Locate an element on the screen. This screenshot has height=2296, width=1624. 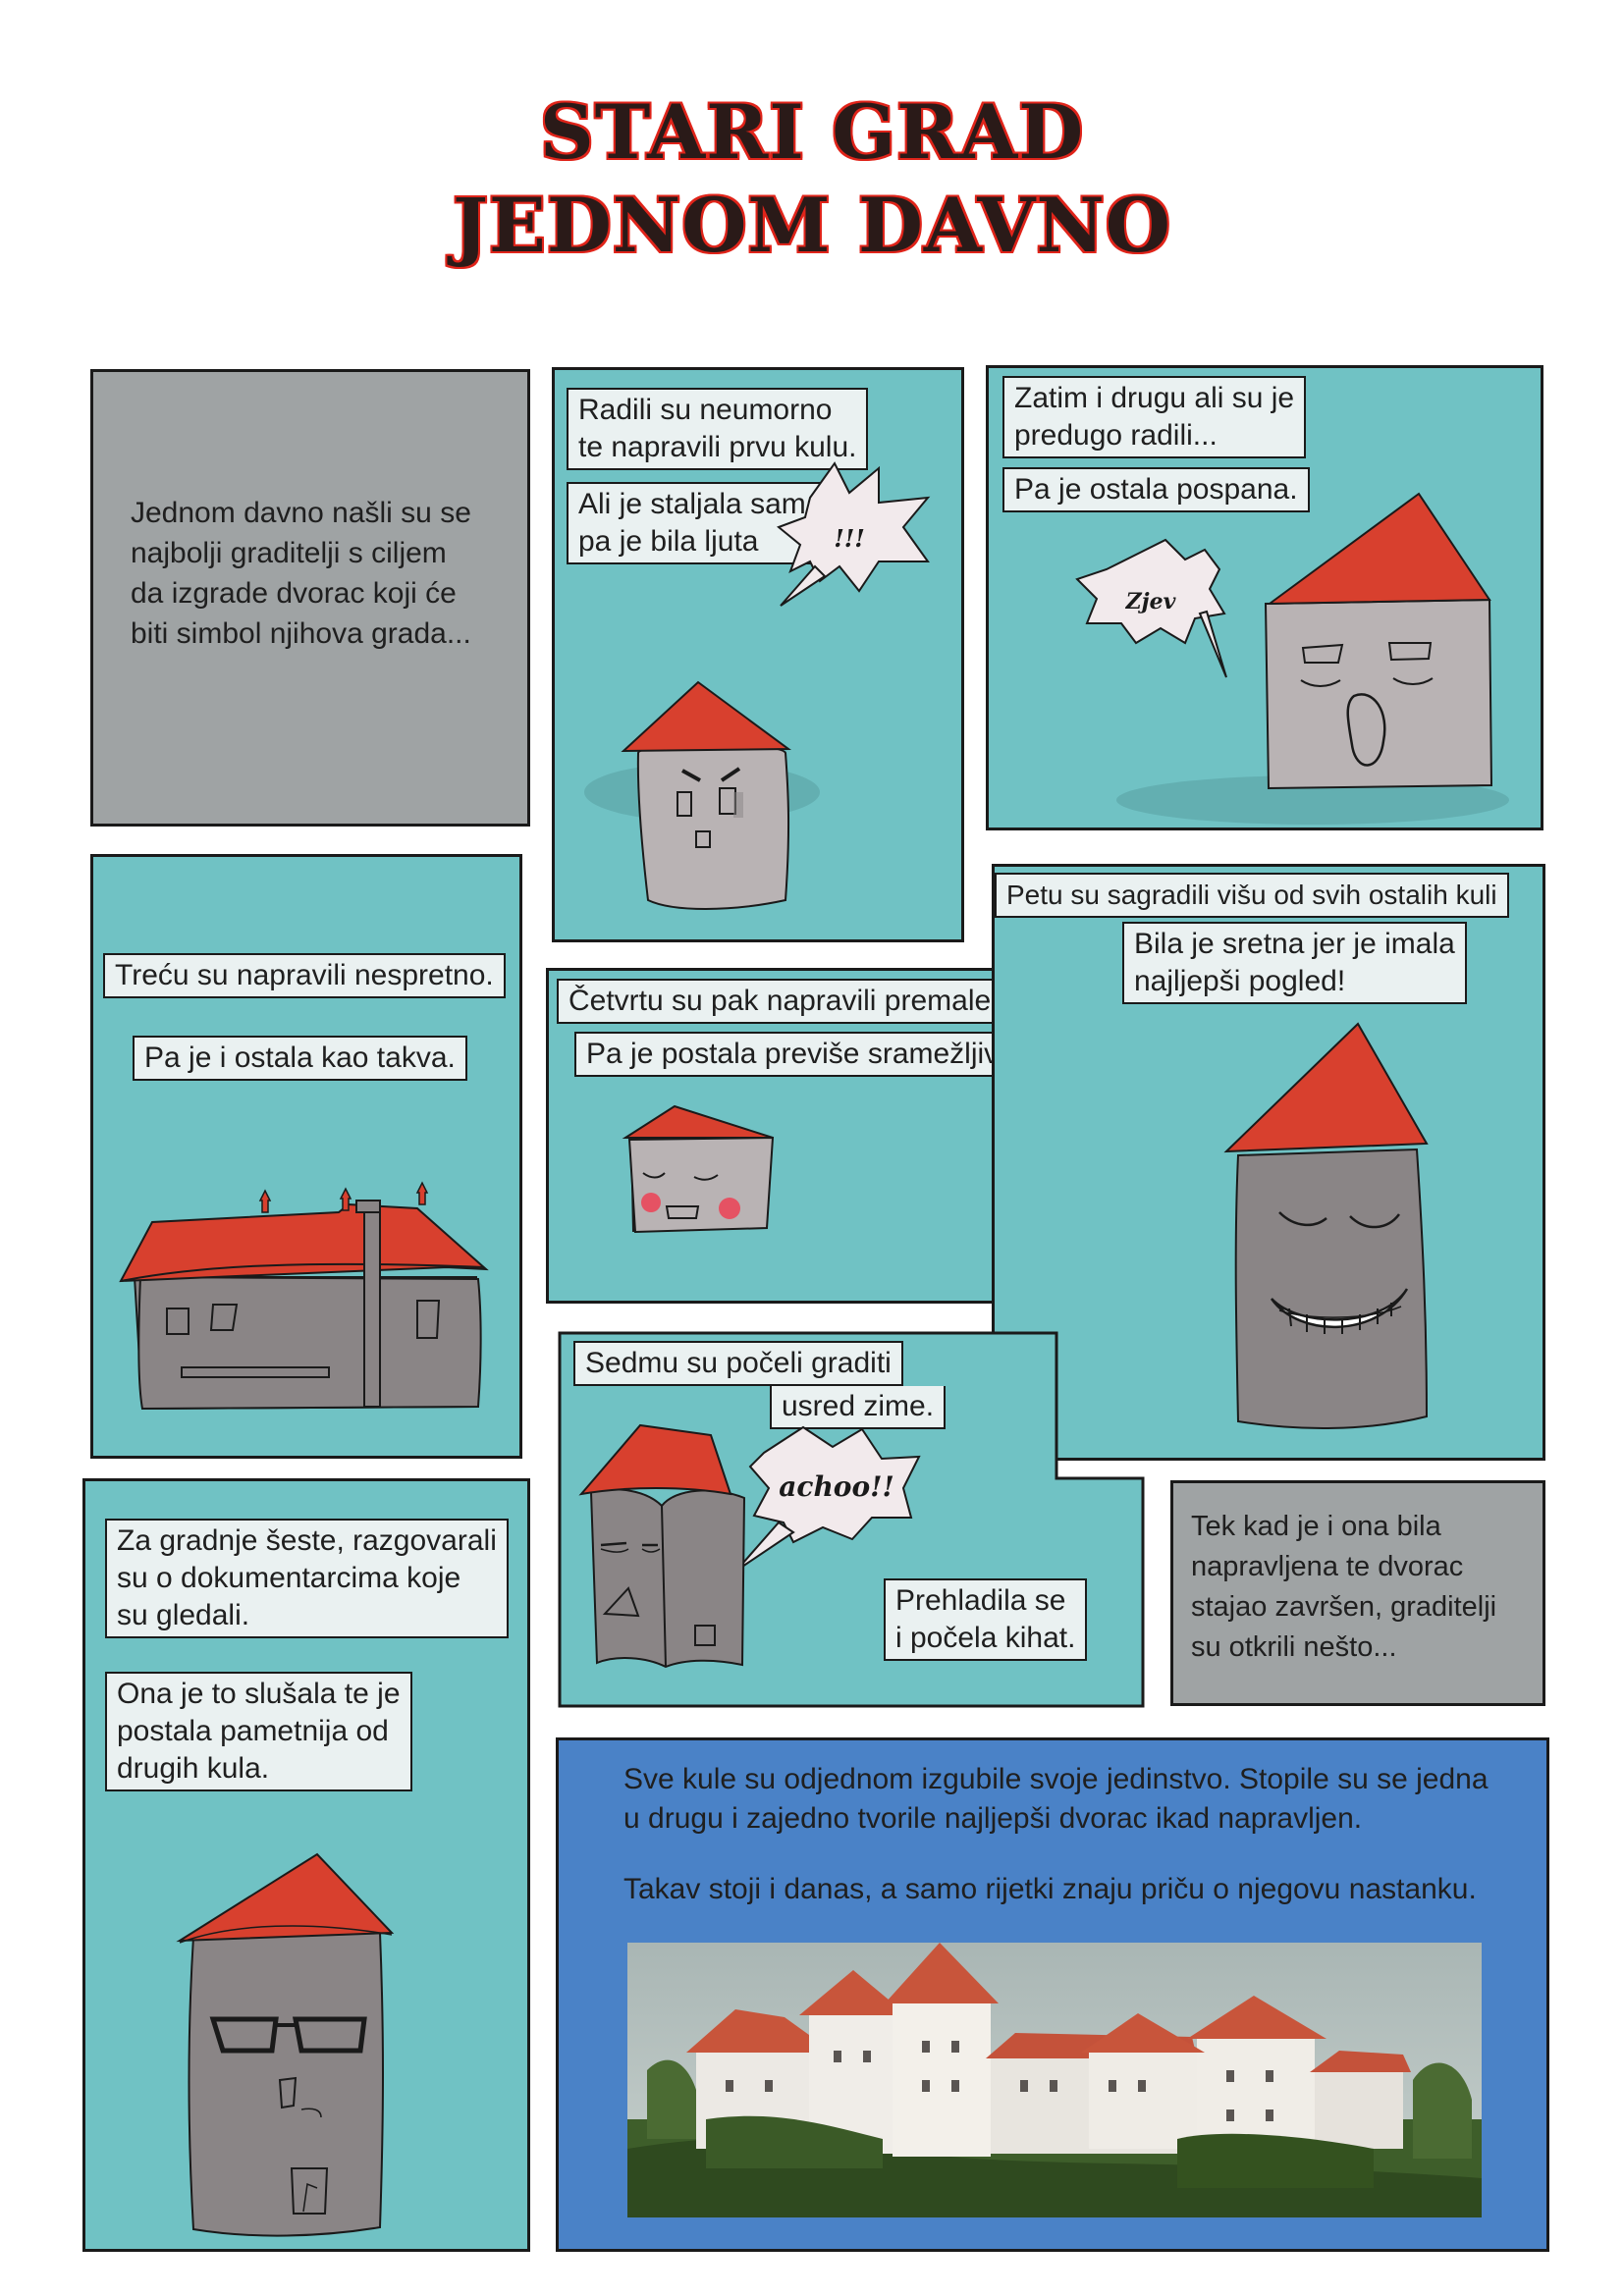
caption-line: su o dokumentarcima koje is located at coordinates (289, 1578).